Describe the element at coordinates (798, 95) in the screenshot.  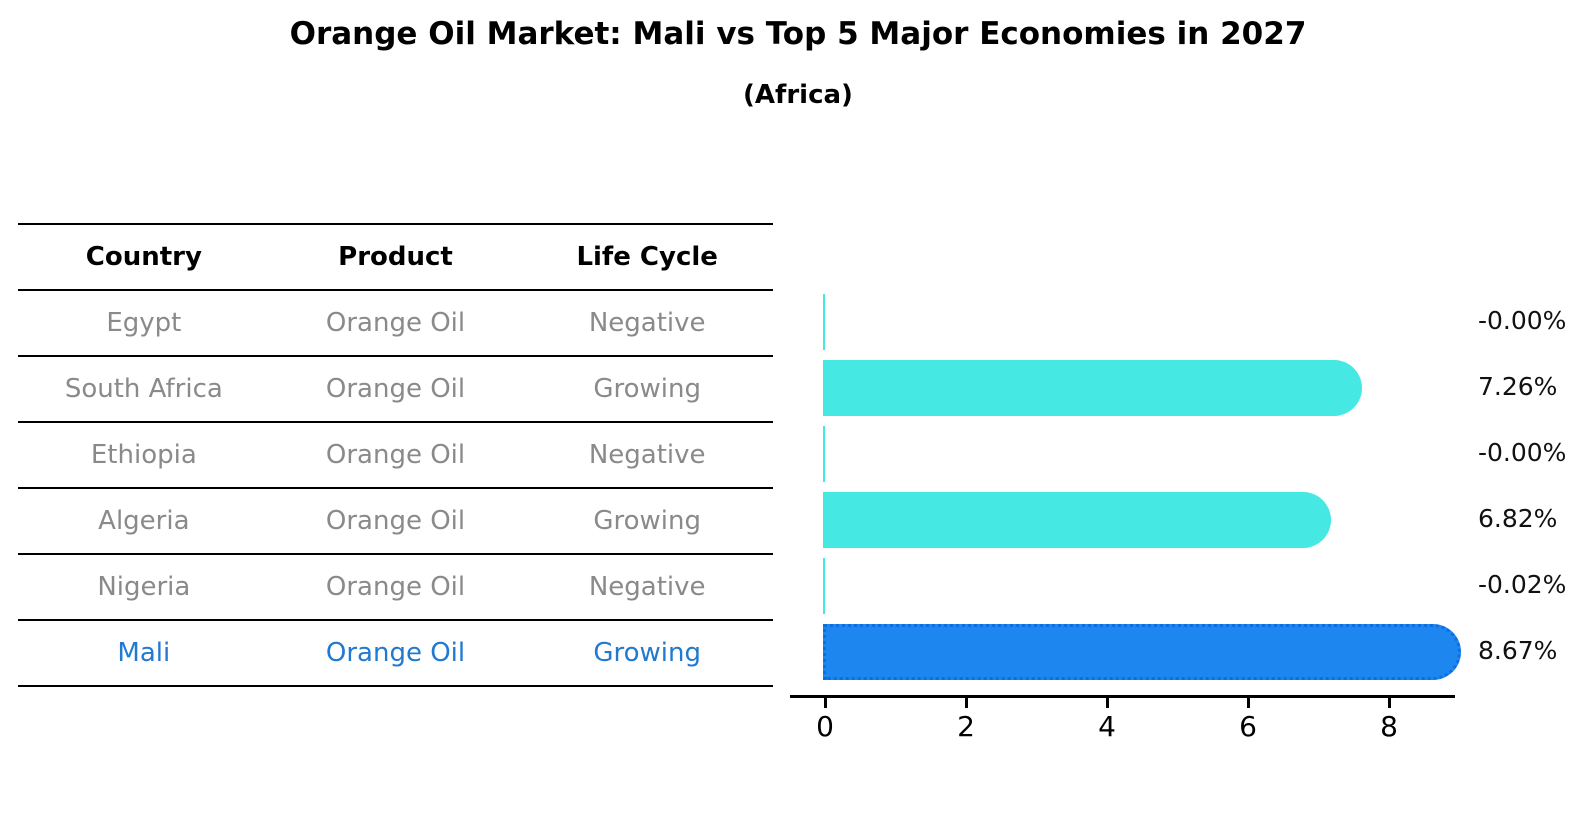
I see `chart-subtitle: (Africa)` at that location.